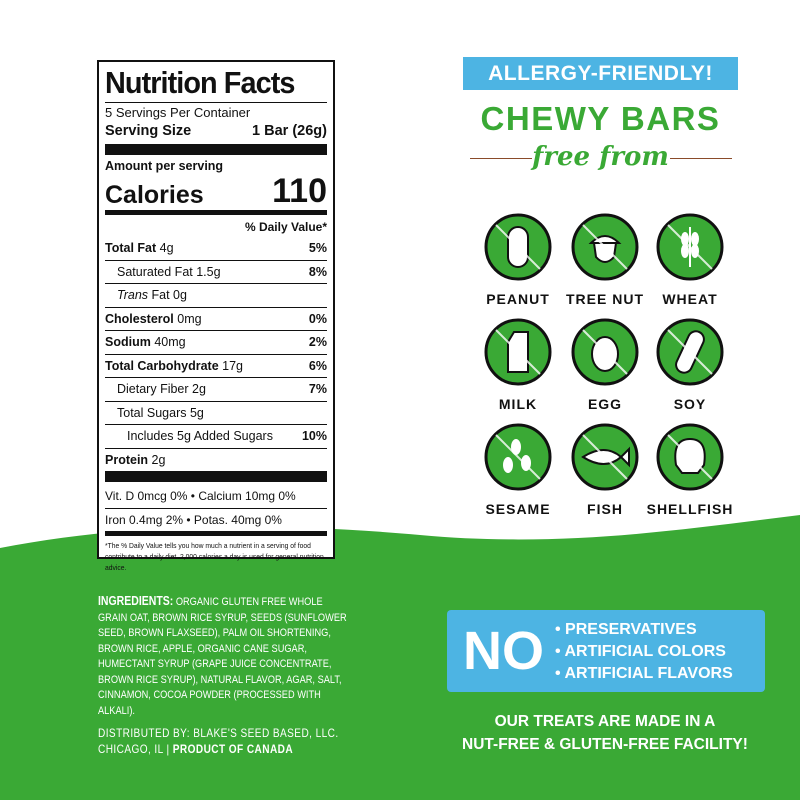 The image size is (800, 800). I want to click on sesame-icon, so click(518, 457).